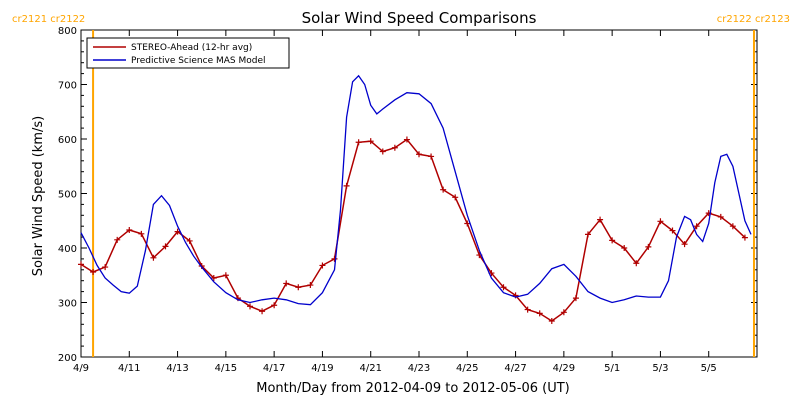 This screenshot has width=800, height=400. What do you see at coordinates (81, 368) in the screenshot?
I see `x-tick-label: 4/9` at bounding box center [81, 368].